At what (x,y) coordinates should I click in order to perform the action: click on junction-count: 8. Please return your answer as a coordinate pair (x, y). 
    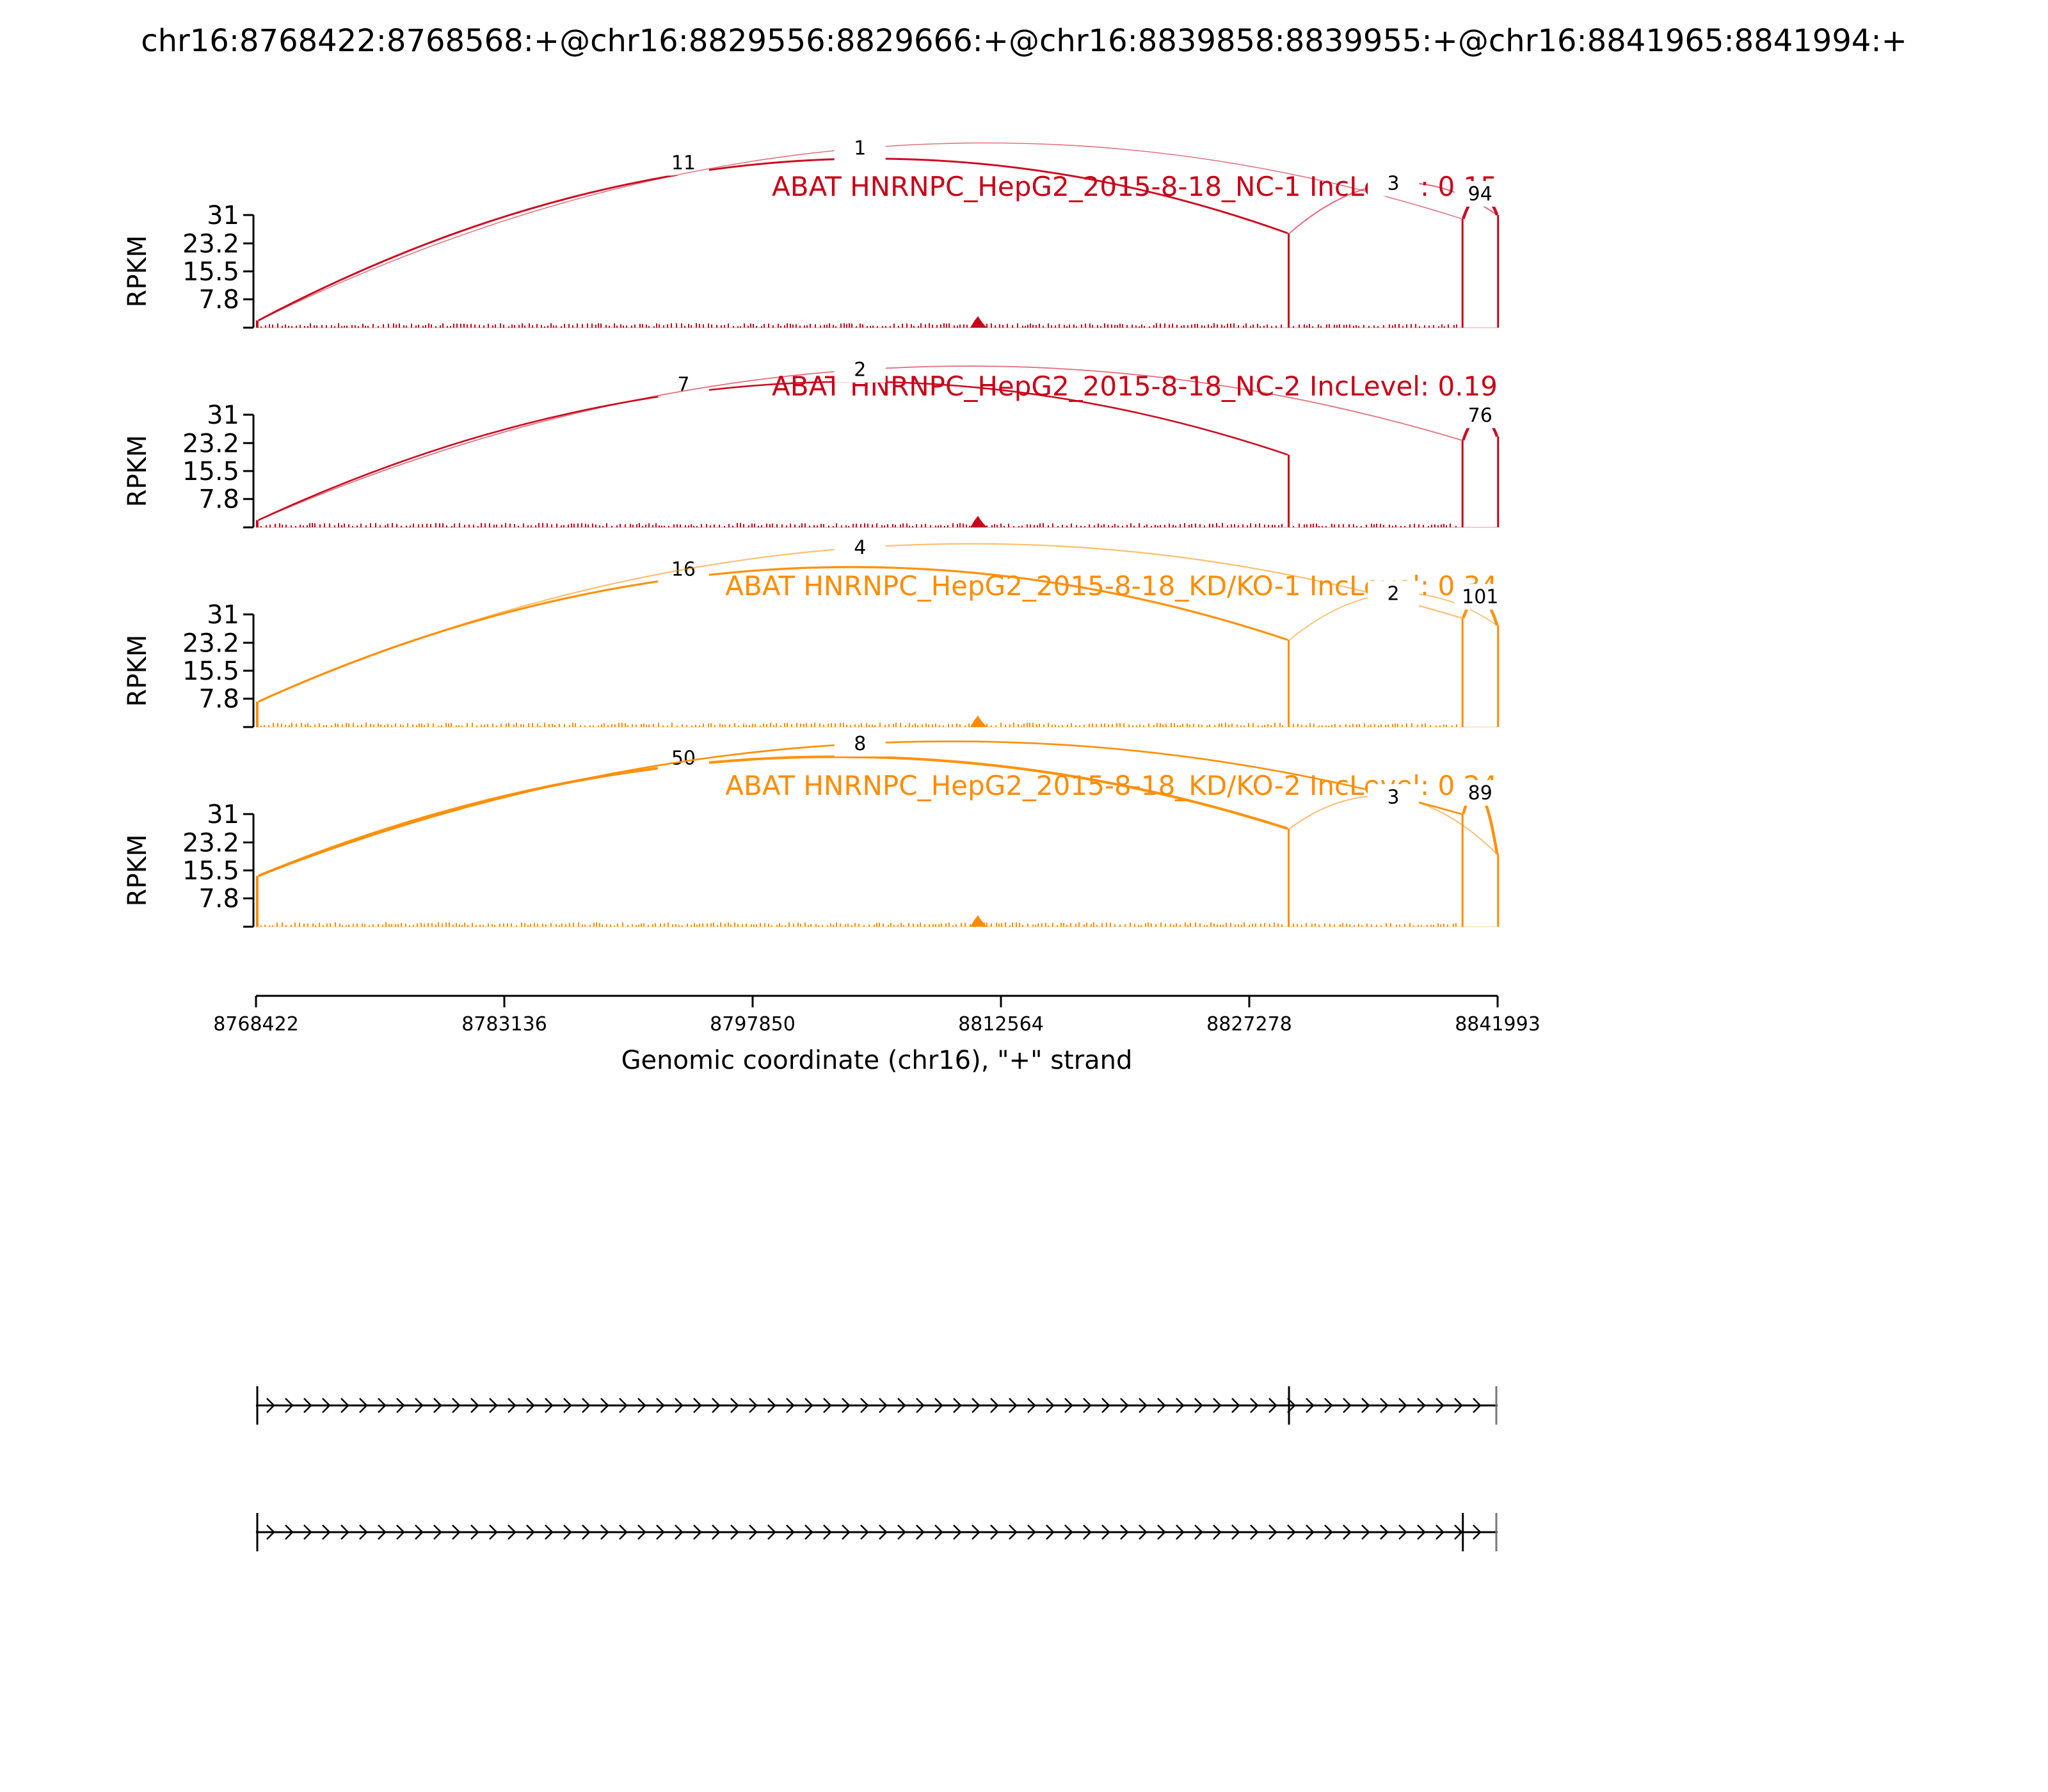
    Looking at the image, I should click on (860, 744).